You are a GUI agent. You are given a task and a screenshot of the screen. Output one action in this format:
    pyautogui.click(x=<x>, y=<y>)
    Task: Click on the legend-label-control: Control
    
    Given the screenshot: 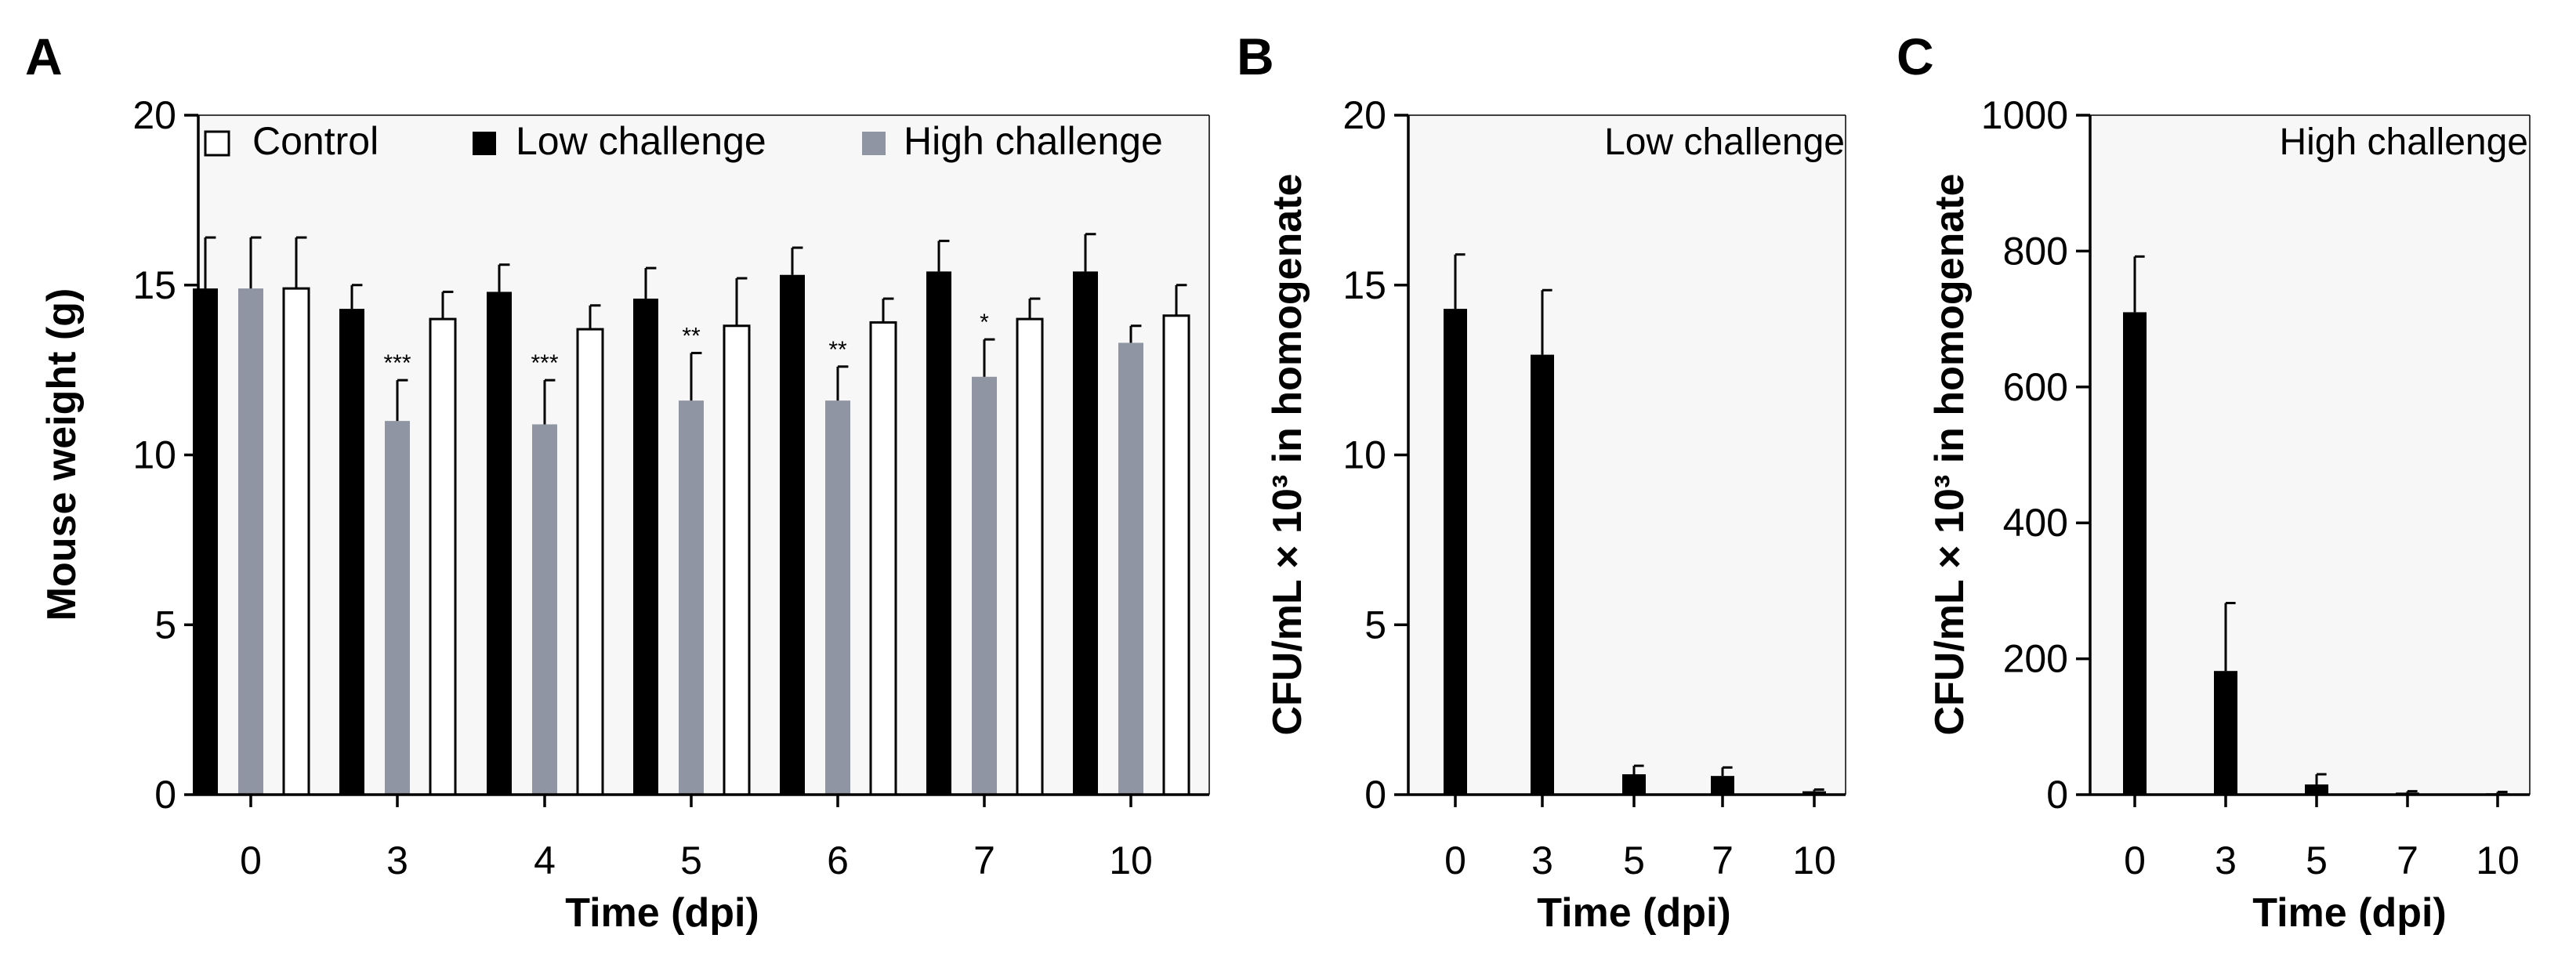 What is the action you would take?
    pyautogui.click(x=315, y=141)
    